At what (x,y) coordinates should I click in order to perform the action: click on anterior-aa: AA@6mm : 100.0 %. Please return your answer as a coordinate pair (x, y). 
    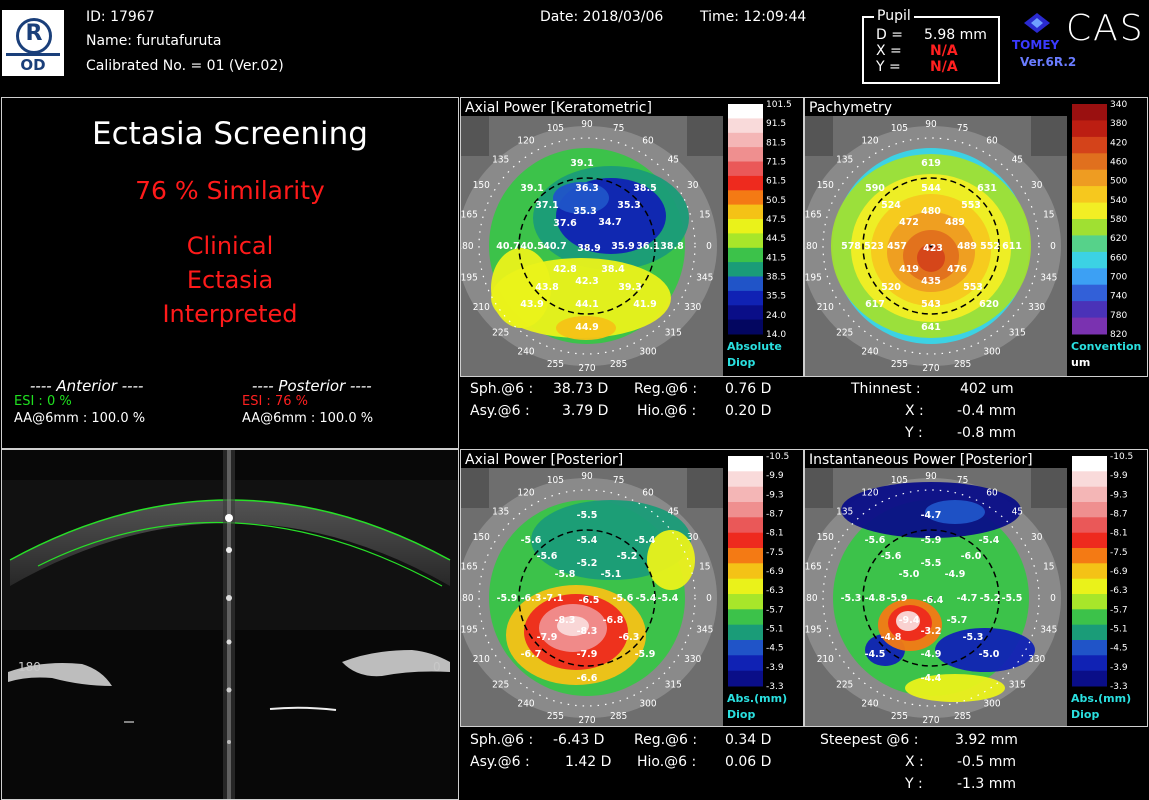
    Looking at the image, I should click on (80, 418).